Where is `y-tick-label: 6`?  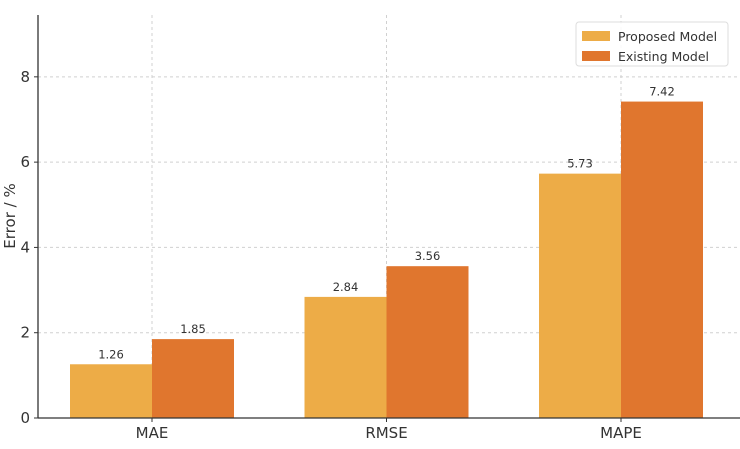 y-tick-label: 6 is located at coordinates (25, 162).